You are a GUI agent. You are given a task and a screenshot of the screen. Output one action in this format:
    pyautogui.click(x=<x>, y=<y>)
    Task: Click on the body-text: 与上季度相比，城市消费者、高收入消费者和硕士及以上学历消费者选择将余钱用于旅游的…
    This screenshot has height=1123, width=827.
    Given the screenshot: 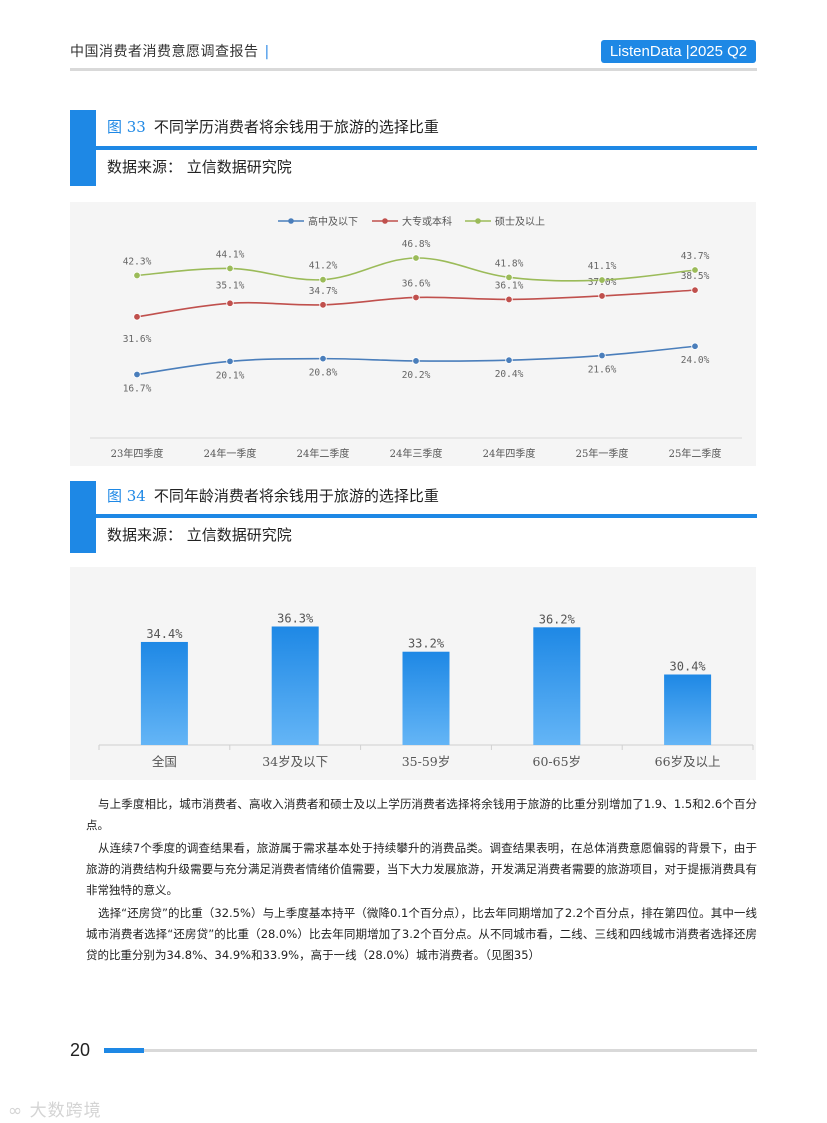 What is the action you would take?
    pyautogui.click(x=421, y=880)
    